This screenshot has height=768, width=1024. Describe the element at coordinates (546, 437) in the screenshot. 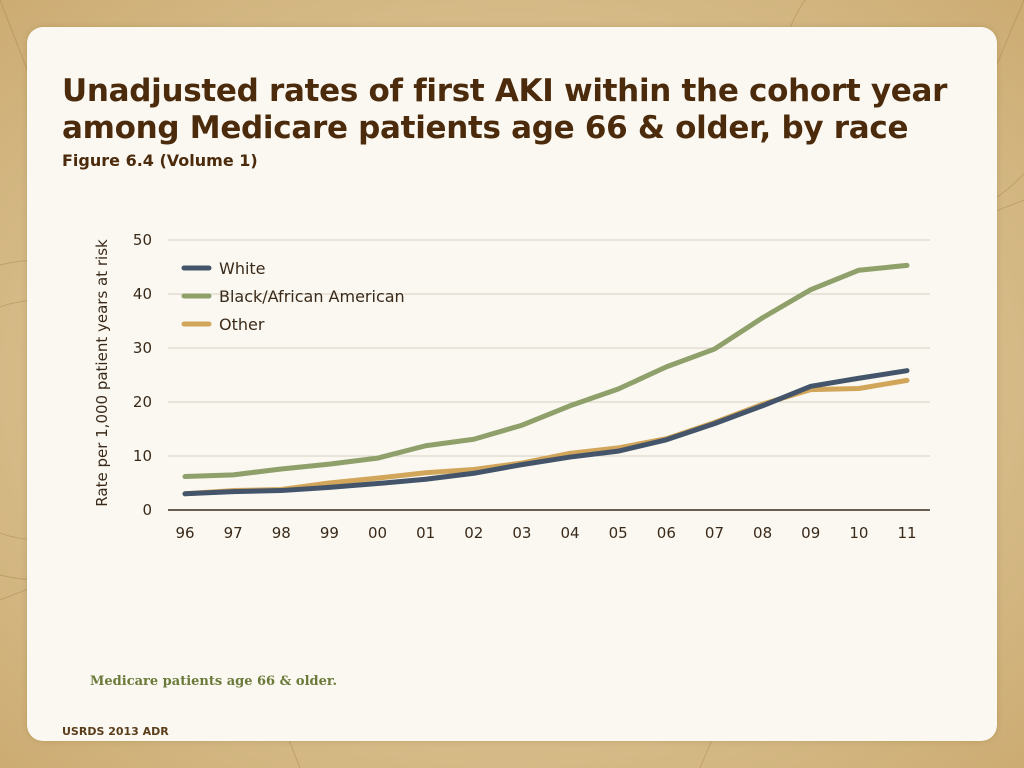

I see `series-line-other` at that location.